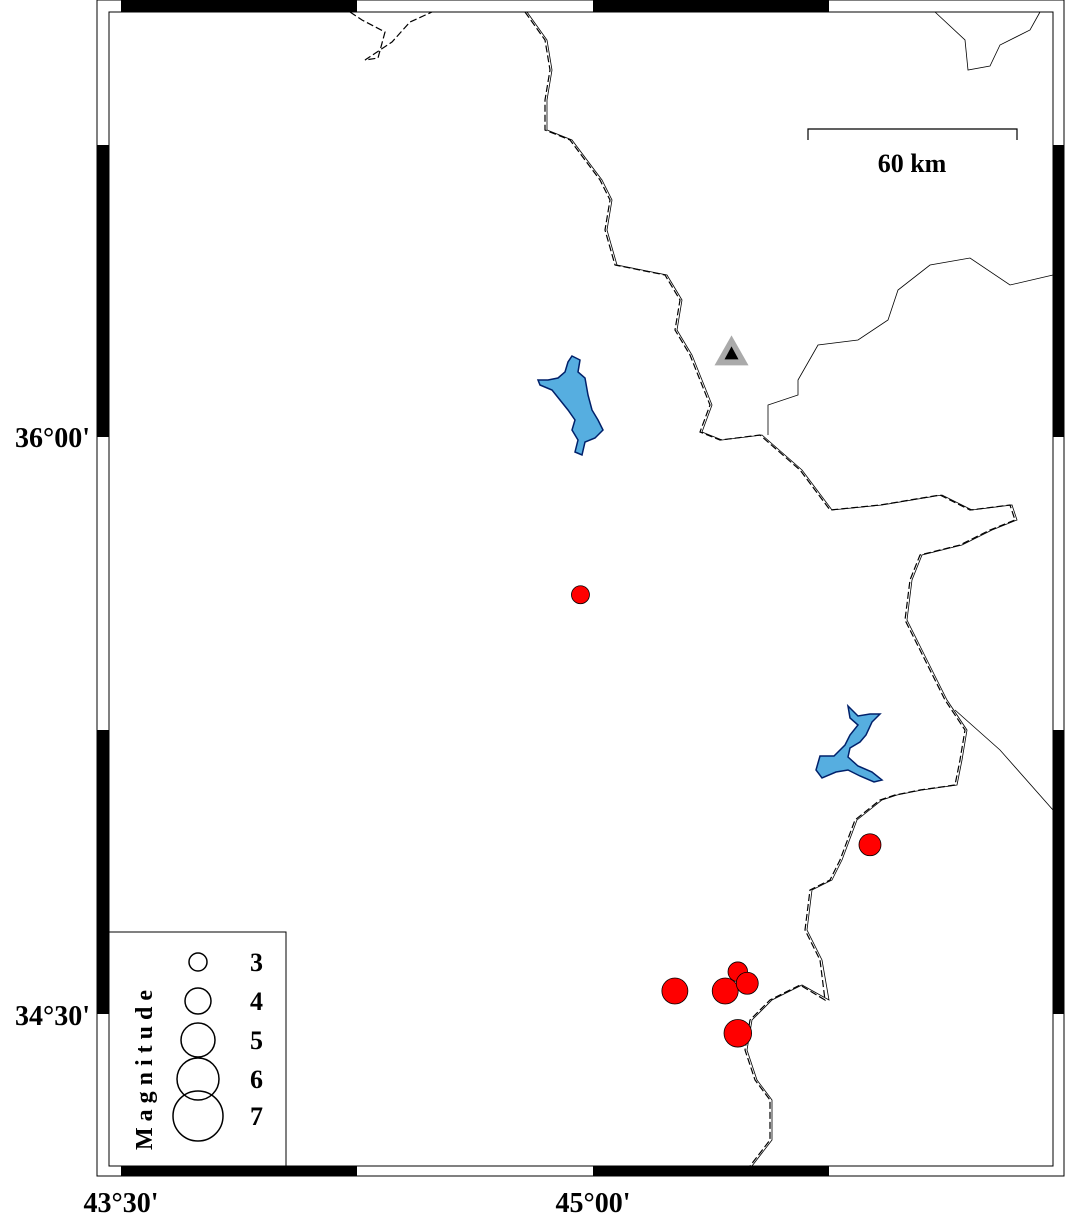 This screenshot has height=1217, width=1066. I want to click on triangle-icon-inner, so click(731, 353).